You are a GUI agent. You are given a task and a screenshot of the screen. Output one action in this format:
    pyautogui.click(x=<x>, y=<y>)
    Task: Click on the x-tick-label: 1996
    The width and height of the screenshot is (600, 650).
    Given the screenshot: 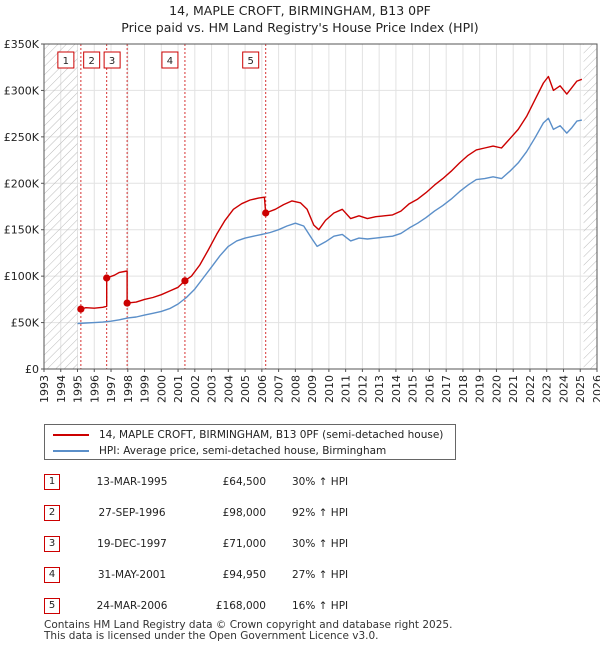 What is the action you would take?
    pyautogui.click(x=94, y=389)
    